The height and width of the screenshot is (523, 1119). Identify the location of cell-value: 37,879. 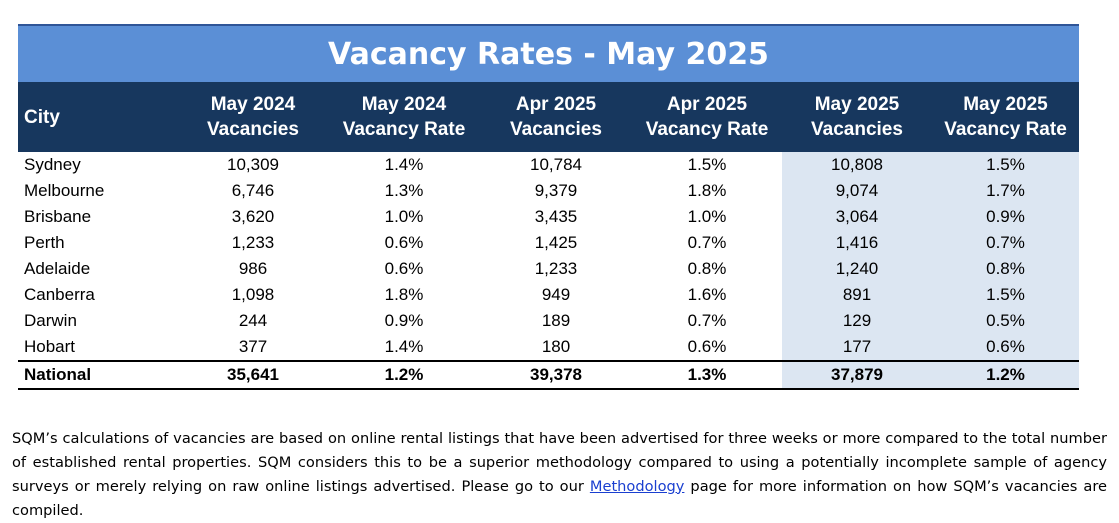
(857, 375).